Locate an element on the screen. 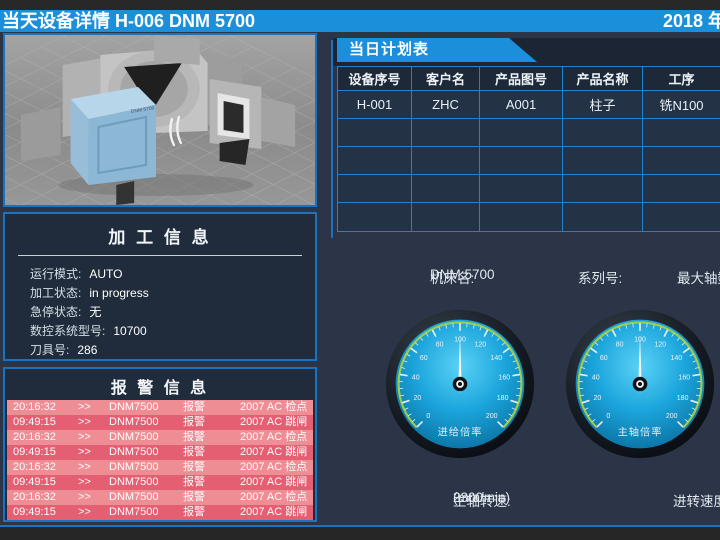  machine-3d-image: DNM 5700 is located at coordinates (160, 120).